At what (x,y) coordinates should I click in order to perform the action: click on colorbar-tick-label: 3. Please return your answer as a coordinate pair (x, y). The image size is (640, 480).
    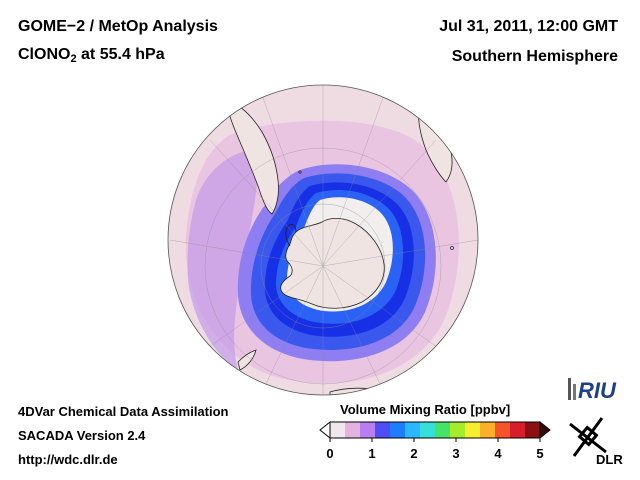
    Looking at the image, I should click on (455, 453).